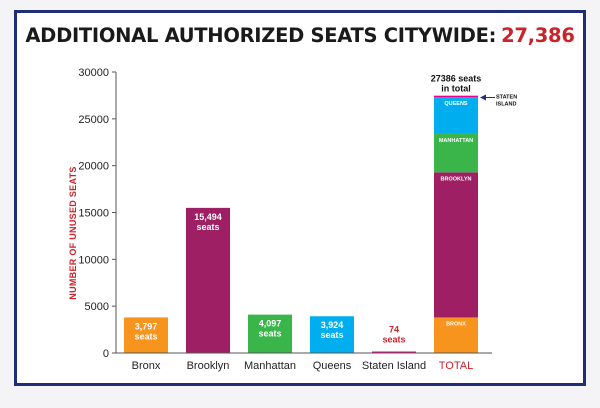  I want to click on bar-value-label: 3,797, so click(146, 326).